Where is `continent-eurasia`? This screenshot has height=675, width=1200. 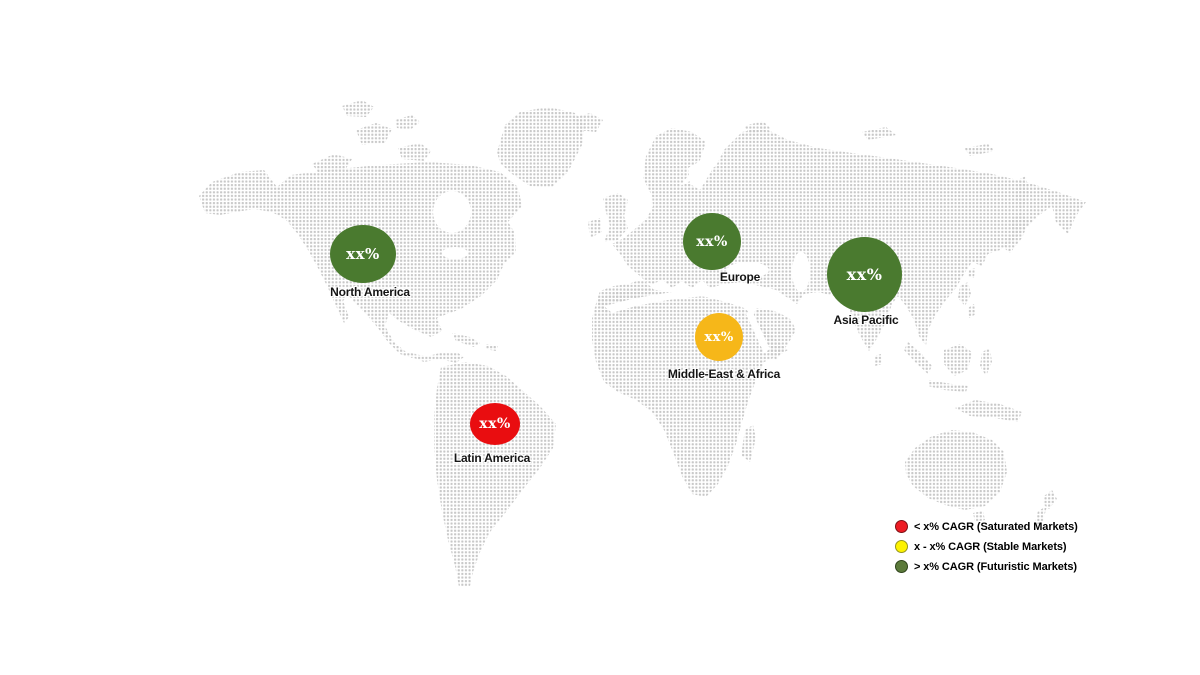
continent-eurasia is located at coordinates (841, 239).